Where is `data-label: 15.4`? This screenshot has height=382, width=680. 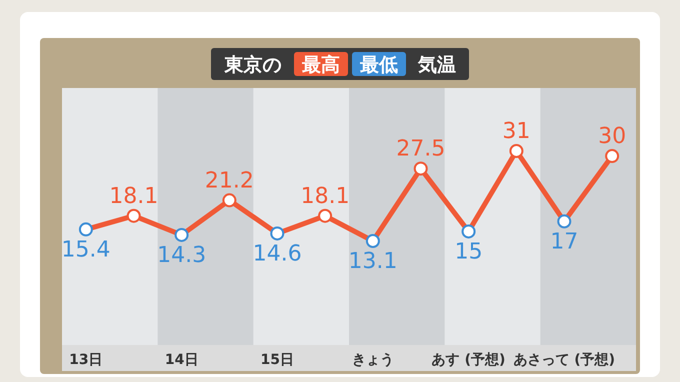
data-label: 15.4 is located at coordinates (85, 249).